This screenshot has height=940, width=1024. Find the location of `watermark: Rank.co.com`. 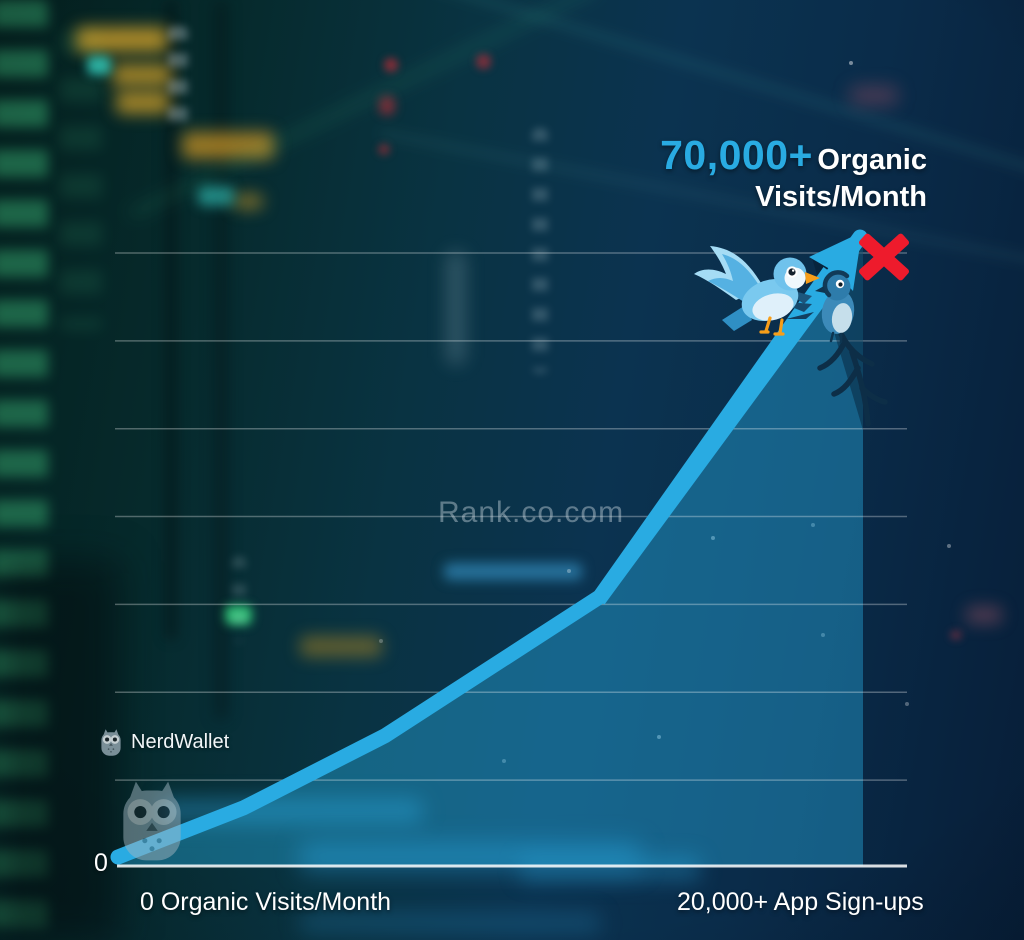

watermark: Rank.co.com is located at coordinates (531, 512).